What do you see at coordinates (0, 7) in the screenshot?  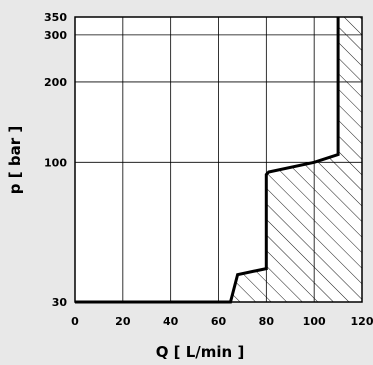 I see `title-fragment: g` at bounding box center [0, 7].